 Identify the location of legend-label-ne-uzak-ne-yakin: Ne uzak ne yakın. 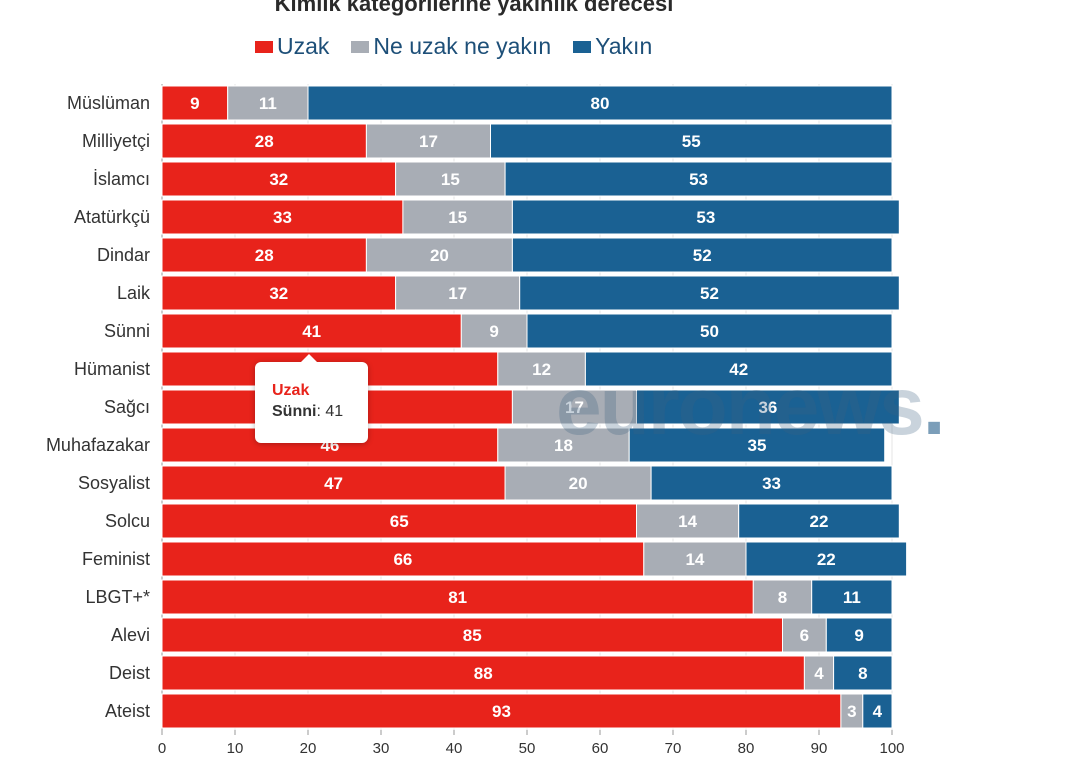
(462, 46).